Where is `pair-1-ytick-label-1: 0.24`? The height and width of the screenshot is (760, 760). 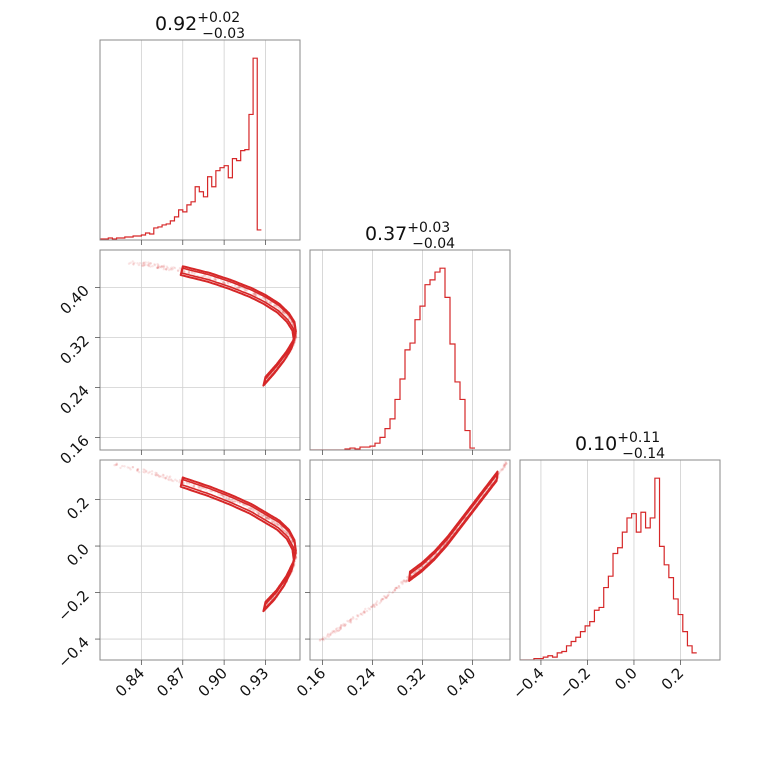
pair-1-ytick-label-1: 0.24 is located at coordinates (74, 400).